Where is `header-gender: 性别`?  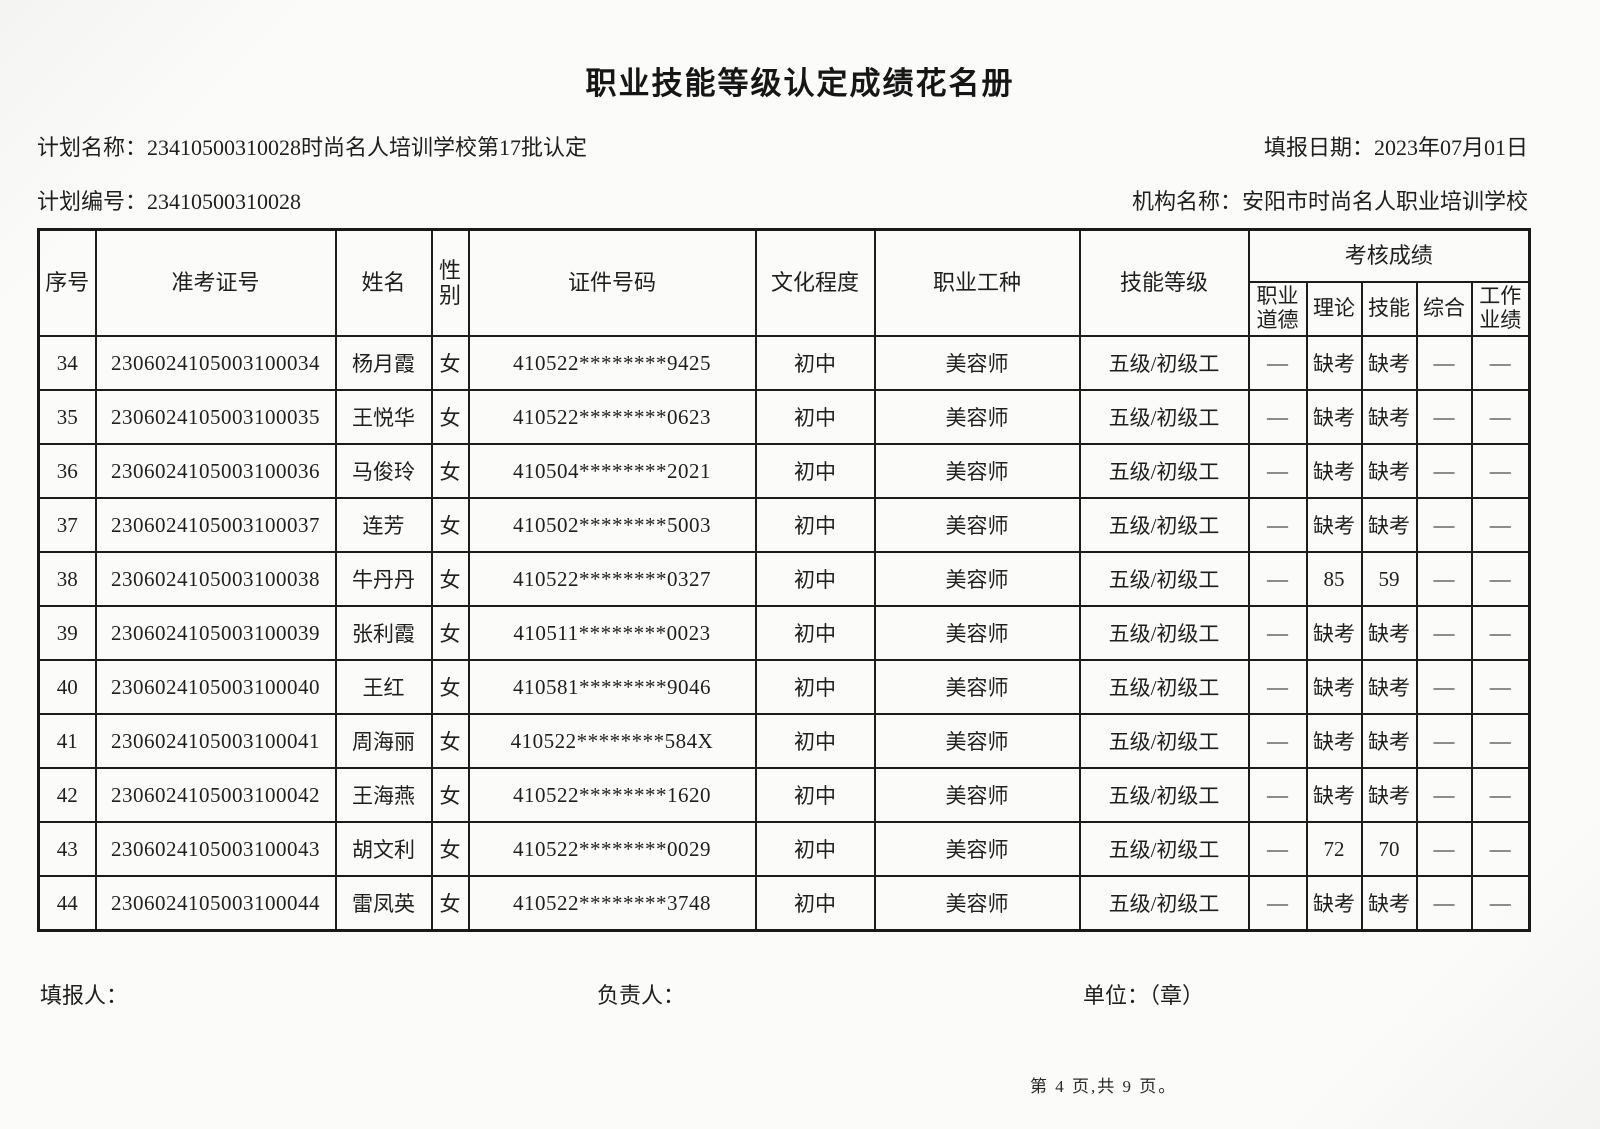 header-gender: 性别 is located at coordinates (450, 282).